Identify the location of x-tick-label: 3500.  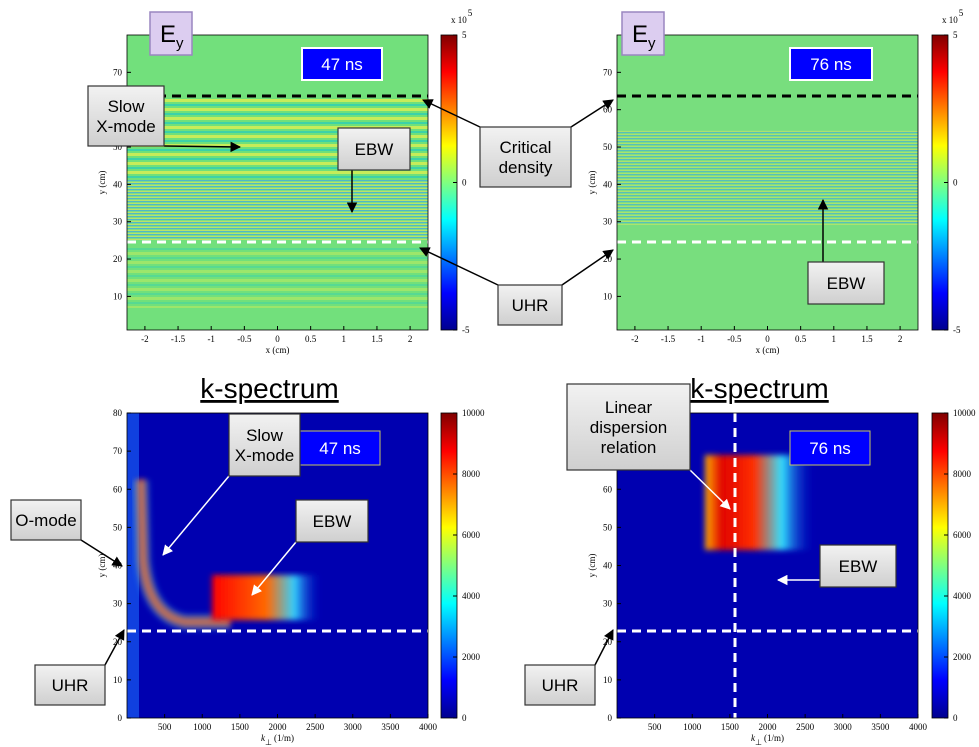
(880, 727).